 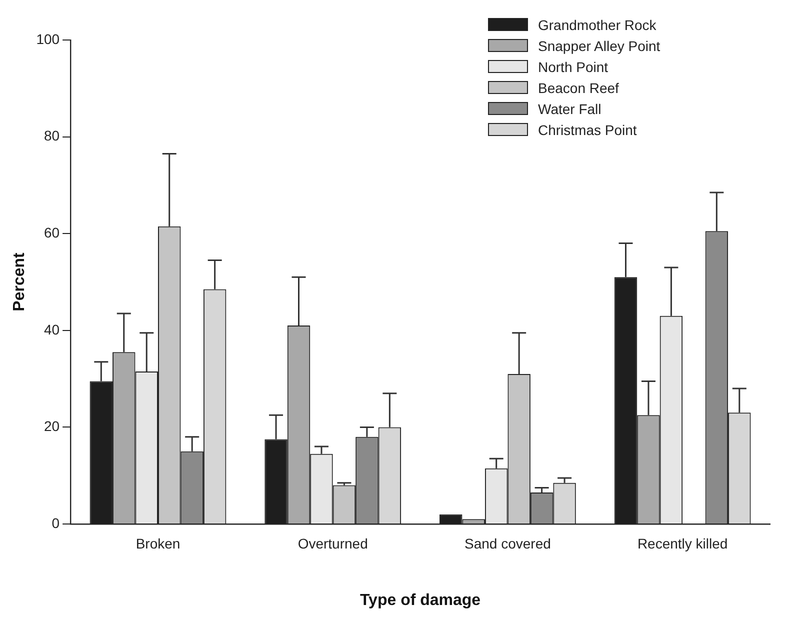 I want to click on legend-label: Water Fall, so click(x=570, y=108).